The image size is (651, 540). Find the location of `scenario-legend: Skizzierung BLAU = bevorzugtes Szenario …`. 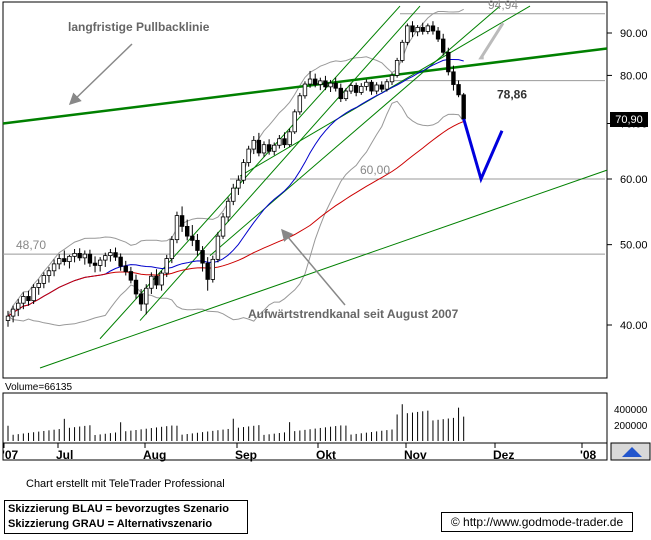

scenario-legend: Skizzierung BLAU = bevorzugtes Szenario … is located at coordinates (126, 517).